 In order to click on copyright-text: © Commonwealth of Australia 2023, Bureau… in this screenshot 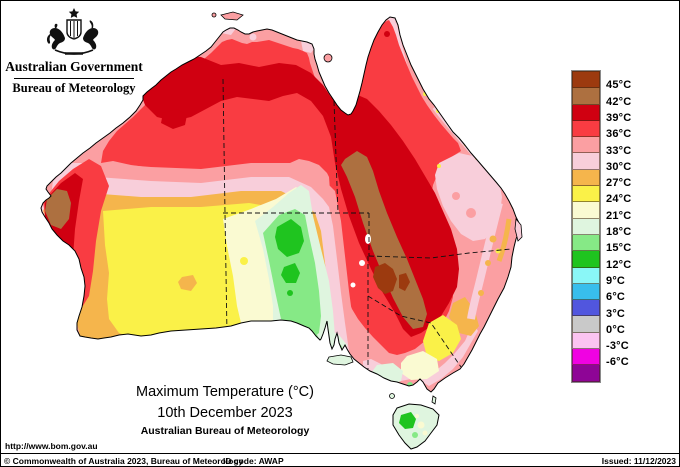, I will do `click(124, 461)`.